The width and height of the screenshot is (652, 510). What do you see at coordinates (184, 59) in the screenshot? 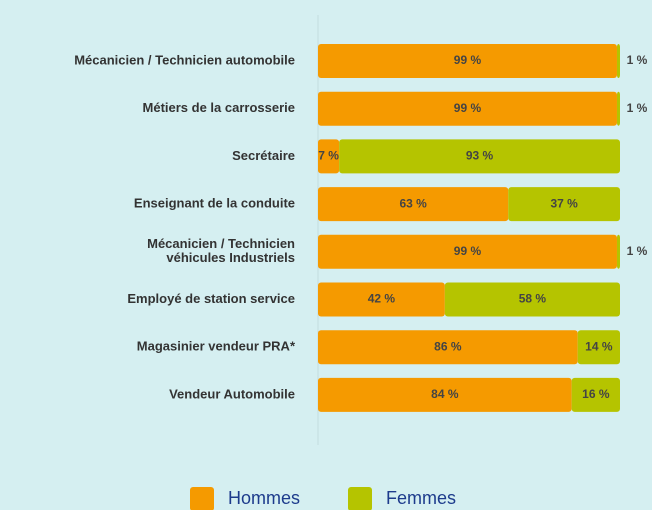
I see `category-label: Mécanicien / Technicien automobile` at bounding box center [184, 59].